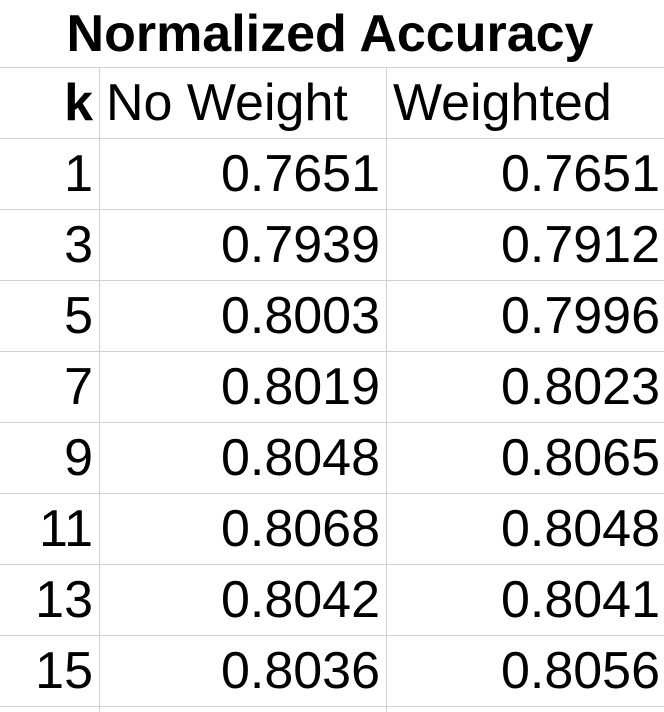 The image size is (664, 712). I want to click on cell-weighted: 0.8065, so click(580, 458).